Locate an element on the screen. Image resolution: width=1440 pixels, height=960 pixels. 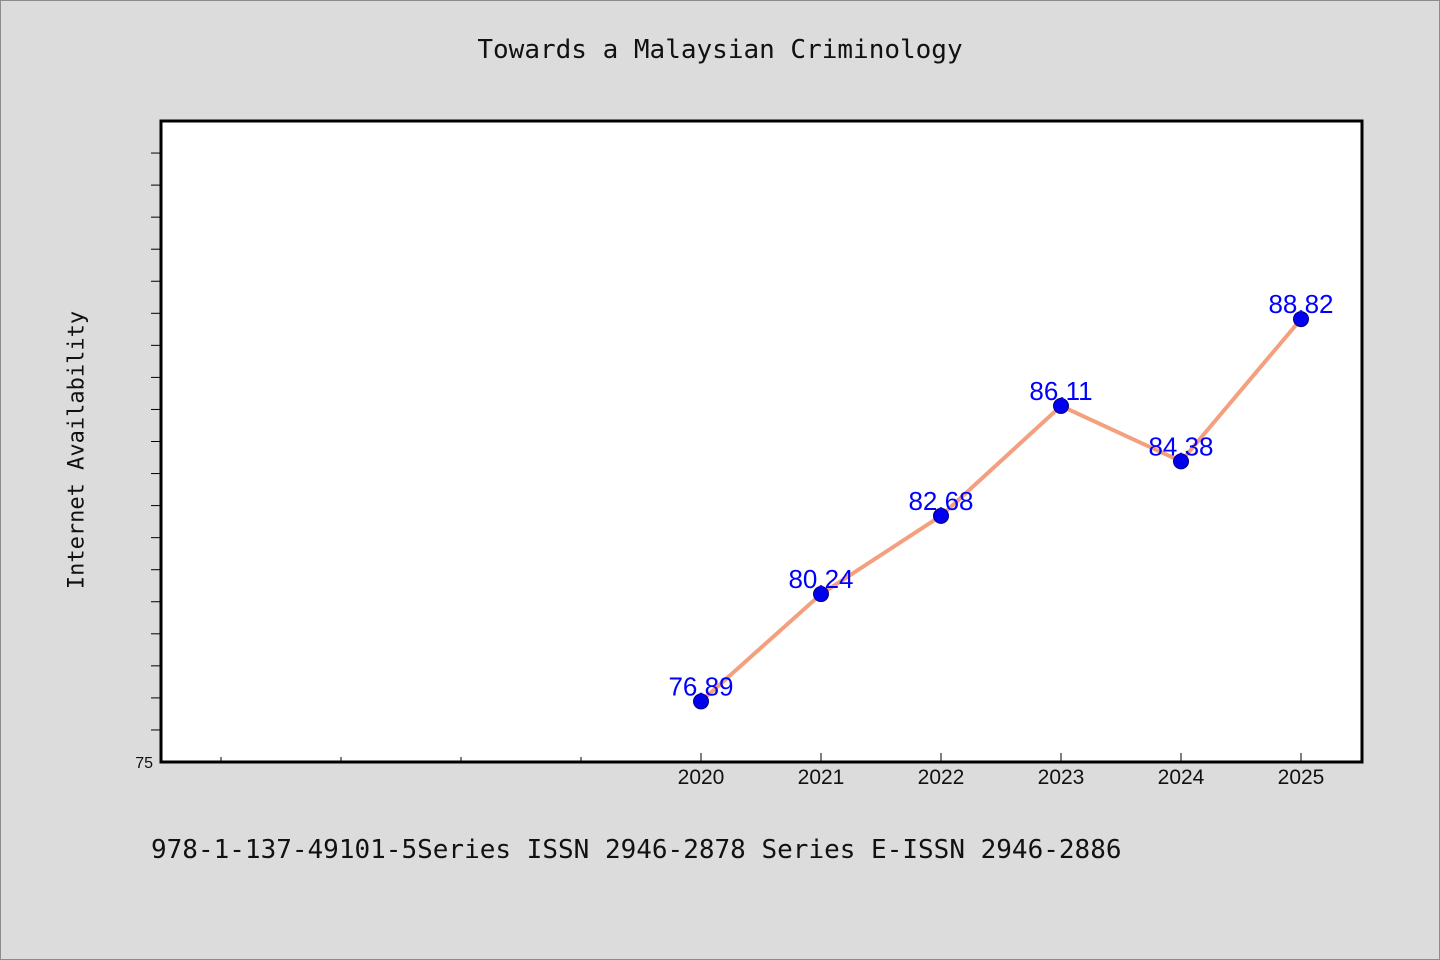
data-label: 88.82 is located at coordinates (1300, 304).